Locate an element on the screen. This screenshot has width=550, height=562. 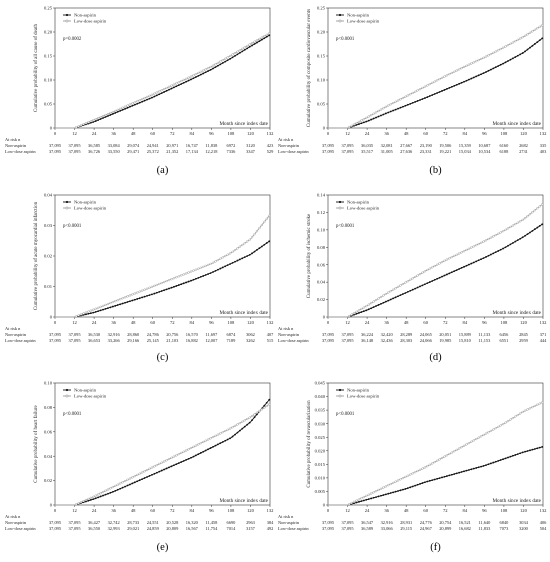
at-risk-count: 27,636 is located at coordinates (406, 152).